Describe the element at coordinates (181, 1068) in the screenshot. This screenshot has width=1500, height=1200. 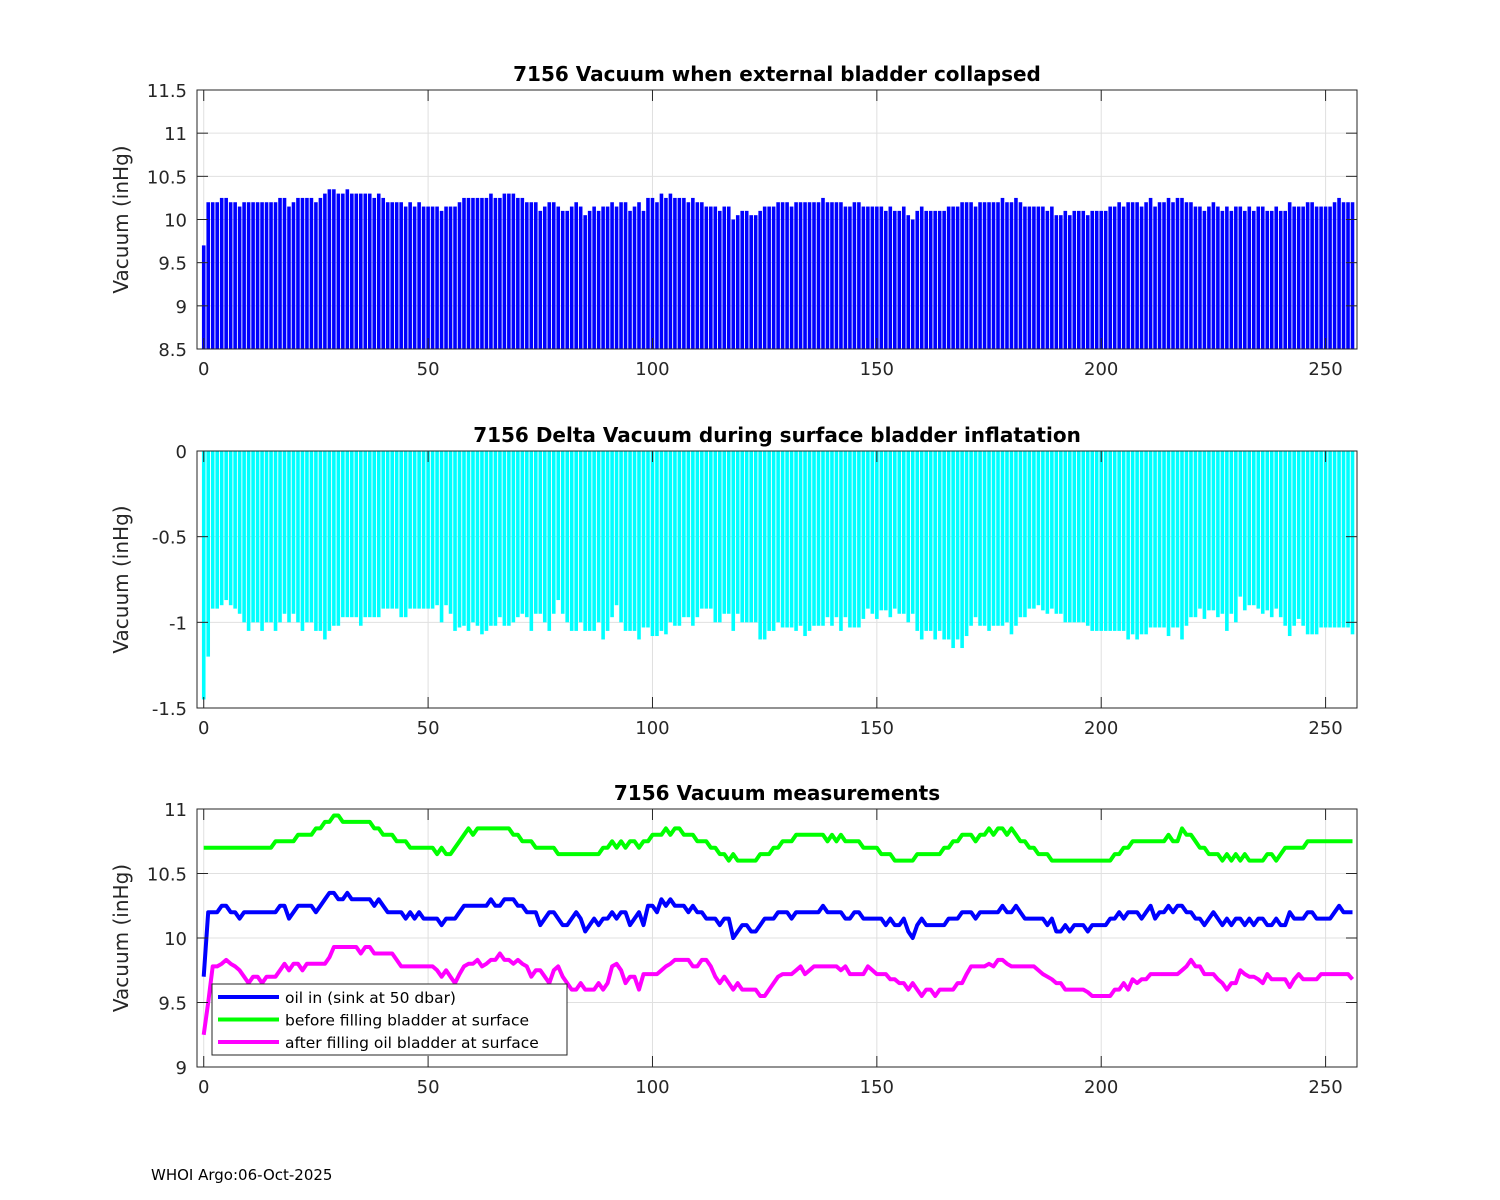
I see `y-tick-label: 9` at that location.